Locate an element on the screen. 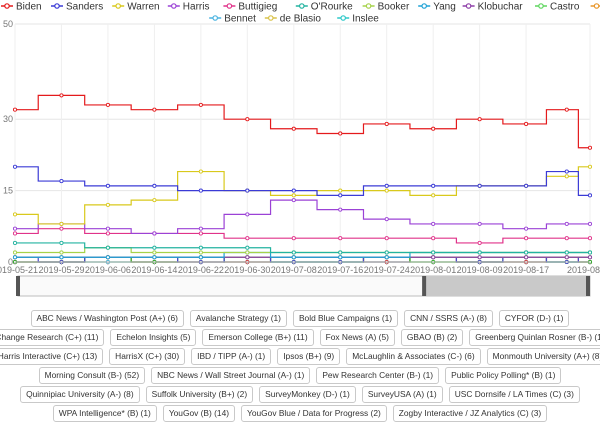 Image resolution: width=600 pixels, height=424 pixels. series-warren is located at coordinates (302, 195).